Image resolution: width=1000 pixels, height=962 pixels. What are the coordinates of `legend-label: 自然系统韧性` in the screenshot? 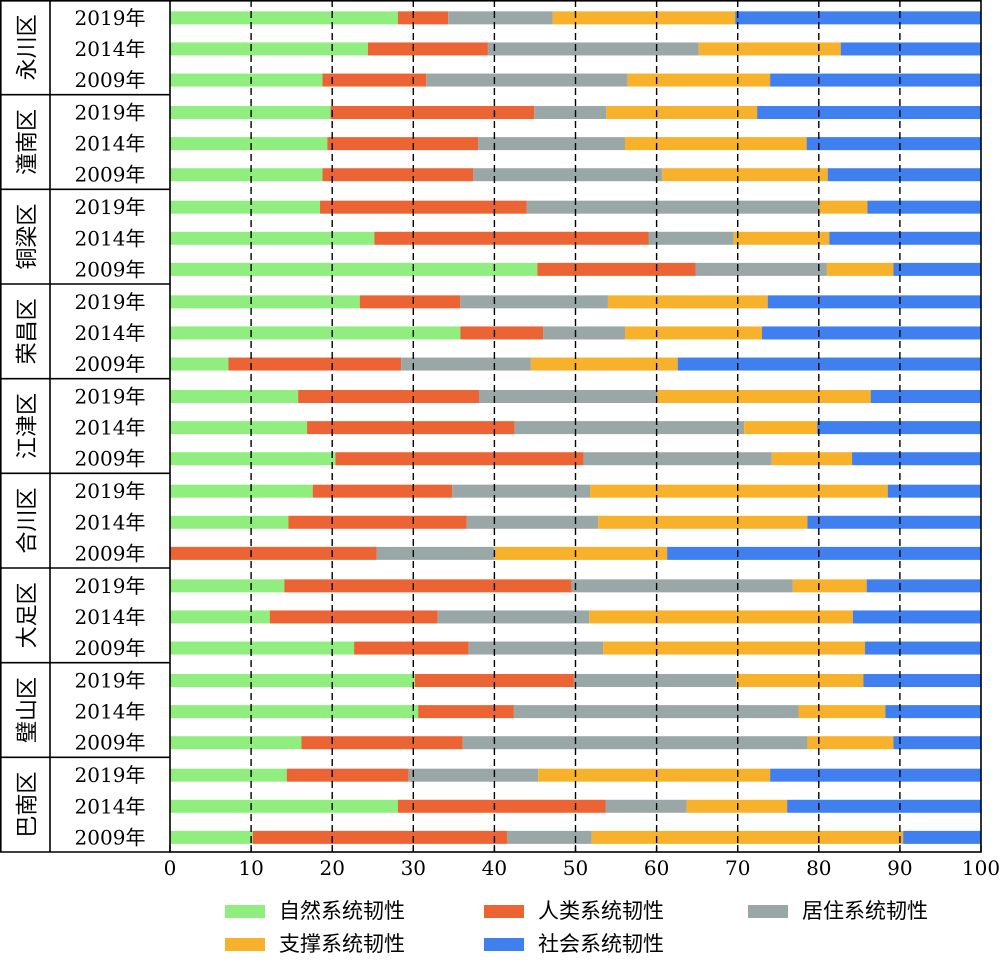 It's located at (342, 911).